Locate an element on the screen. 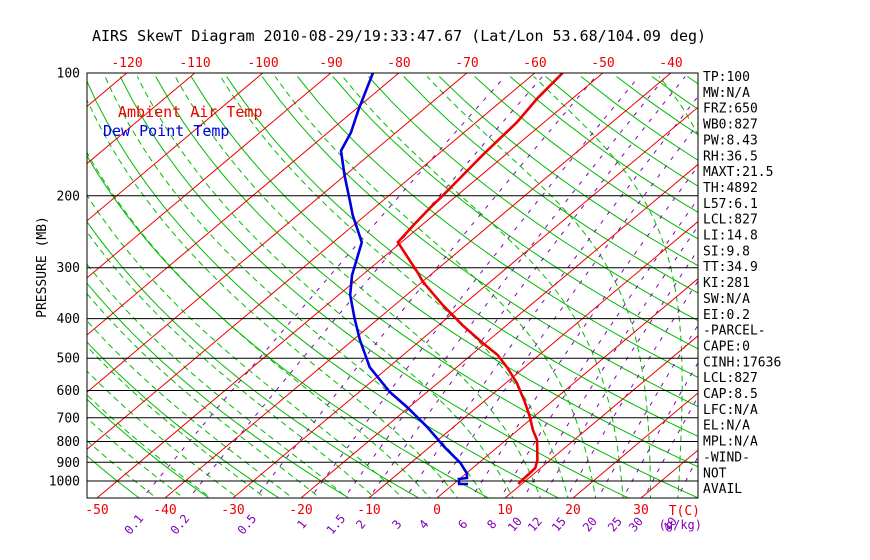 The image size is (870, 560). bottom-temp-tick-label: 10 is located at coordinates (505, 510).